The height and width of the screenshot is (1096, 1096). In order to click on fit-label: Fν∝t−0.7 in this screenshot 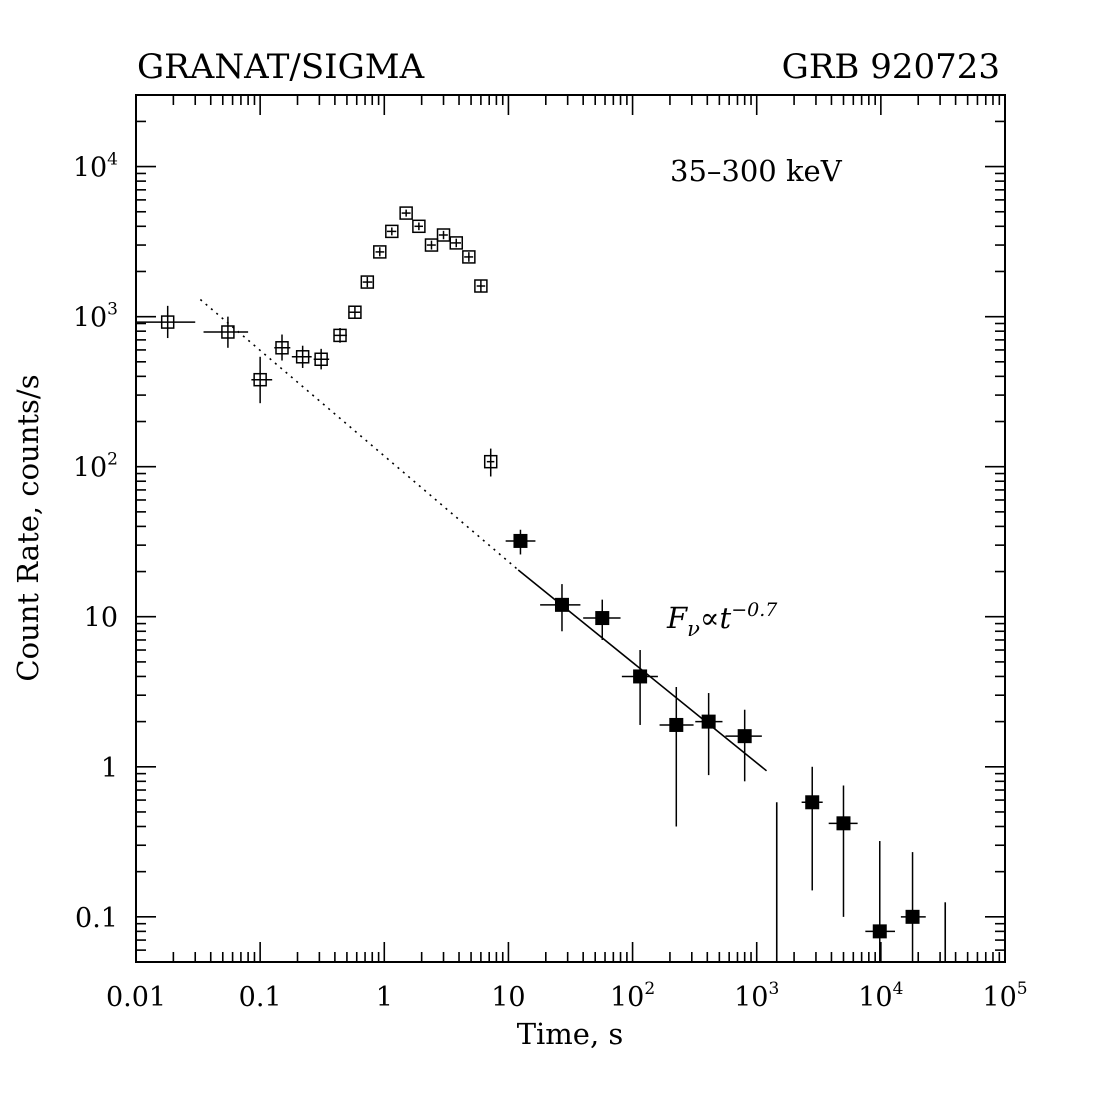, I will do `click(722, 620)`.